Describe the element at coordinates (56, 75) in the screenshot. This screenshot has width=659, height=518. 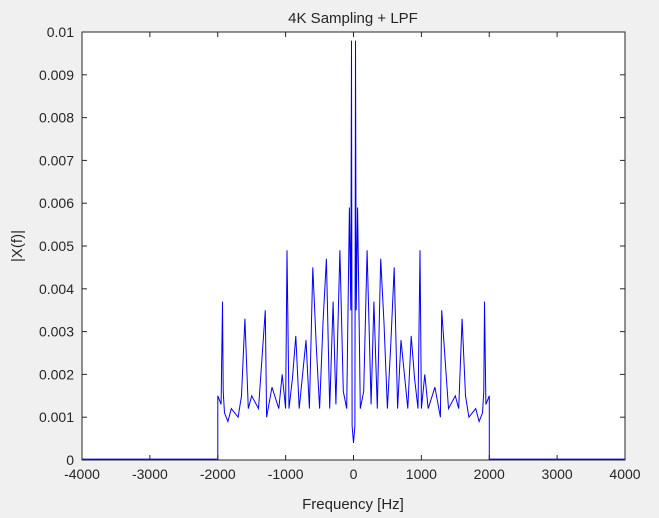
I see `y-tick-label: 0.009` at that location.